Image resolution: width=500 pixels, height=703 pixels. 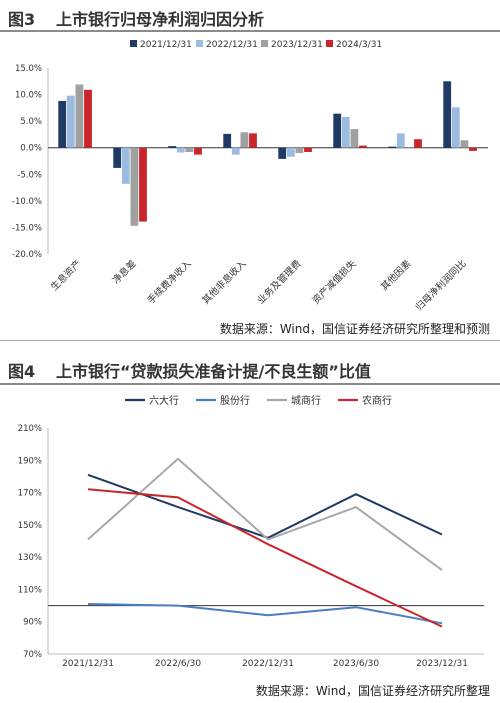 What do you see at coordinates (30, 494) in the screenshot?
I see `y-tick-label: 170%` at bounding box center [30, 494].